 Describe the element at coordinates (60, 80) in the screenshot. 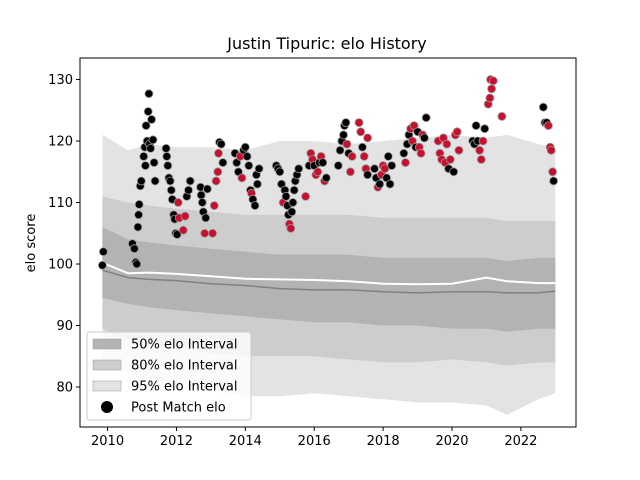

I see `y-tick-label: 130` at that location.